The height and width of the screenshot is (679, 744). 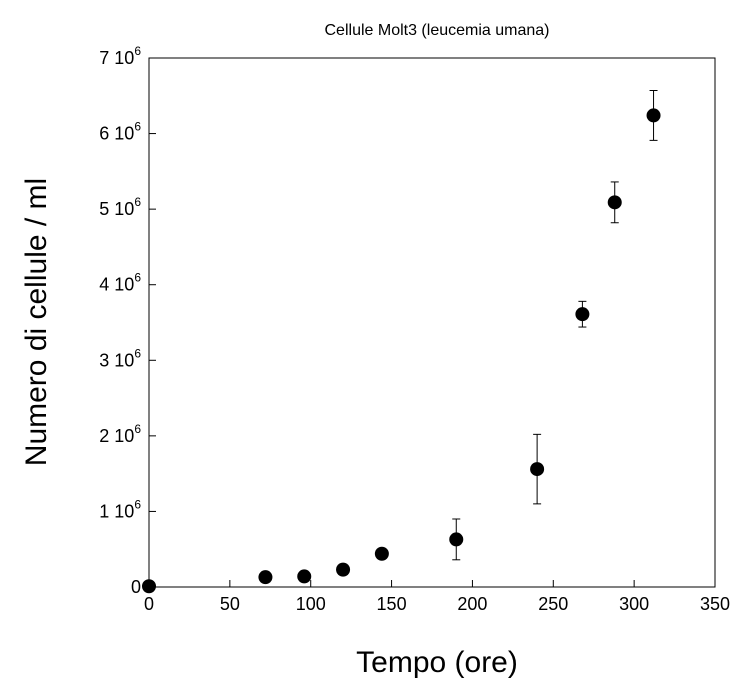 I want to click on y-tick-base: 0, so click(x=136, y=587).